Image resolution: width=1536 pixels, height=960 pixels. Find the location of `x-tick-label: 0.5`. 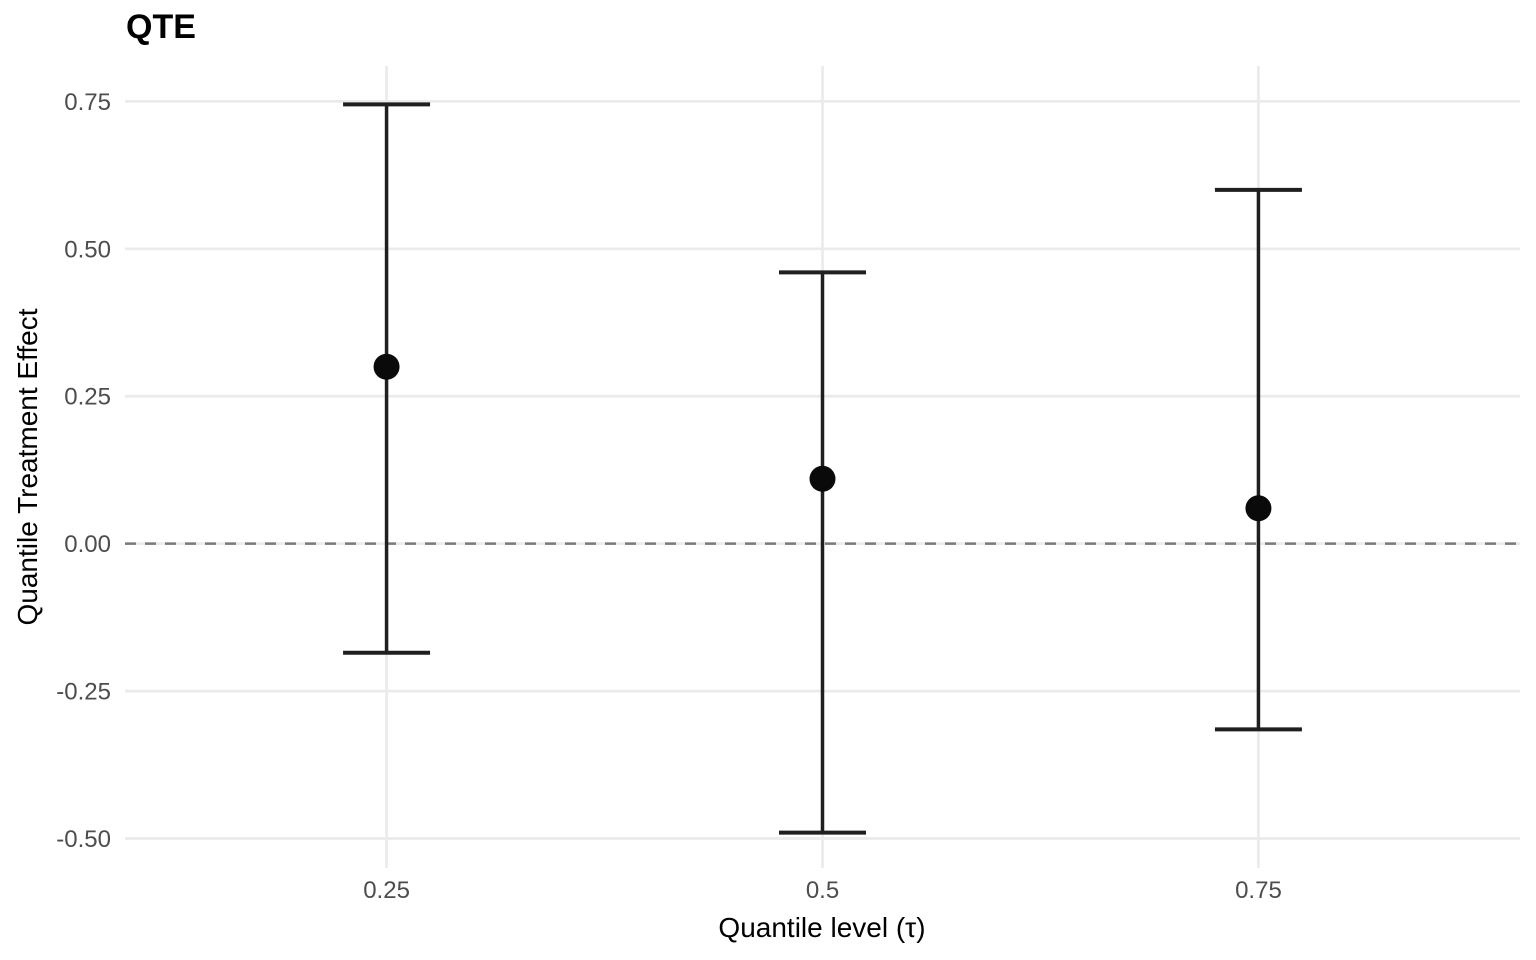

x-tick-label: 0.5 is located at coordinates (822, 890).